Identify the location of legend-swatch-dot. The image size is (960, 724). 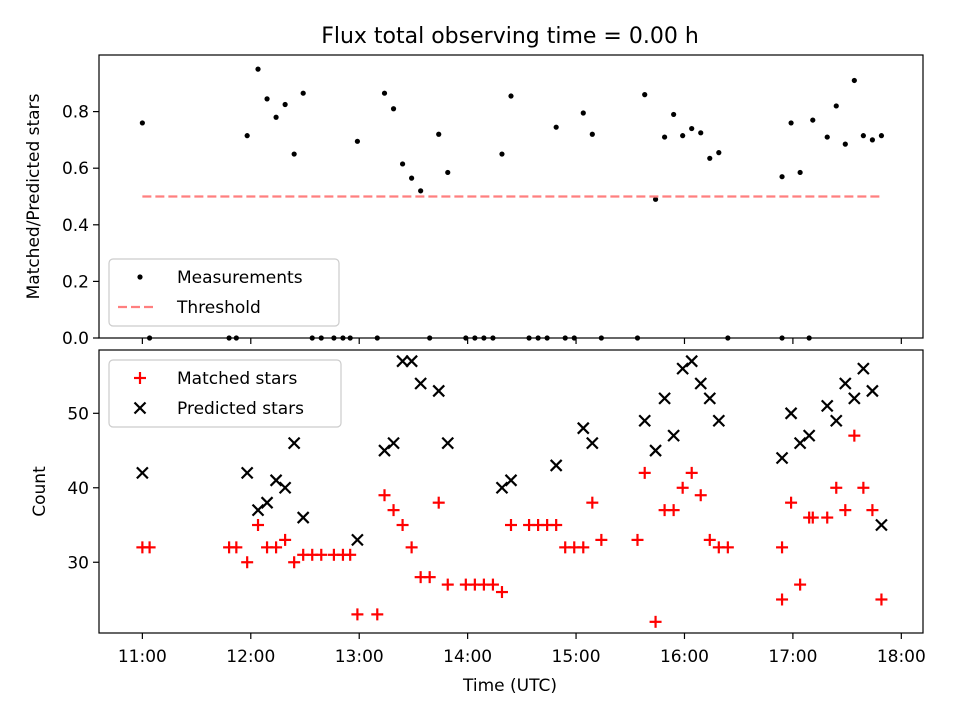
(140, 277).